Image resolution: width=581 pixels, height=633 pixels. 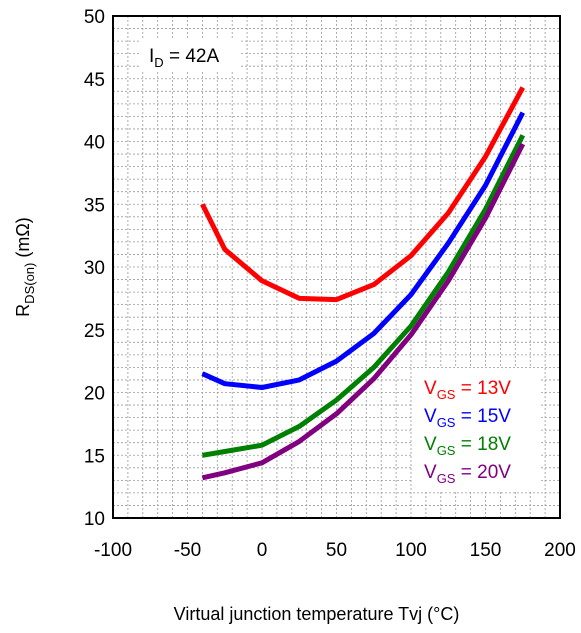 What do you see at coordinates (151, 56) in the screenshot?
I see `annotation-main: I` at bounding box center [151, 56].